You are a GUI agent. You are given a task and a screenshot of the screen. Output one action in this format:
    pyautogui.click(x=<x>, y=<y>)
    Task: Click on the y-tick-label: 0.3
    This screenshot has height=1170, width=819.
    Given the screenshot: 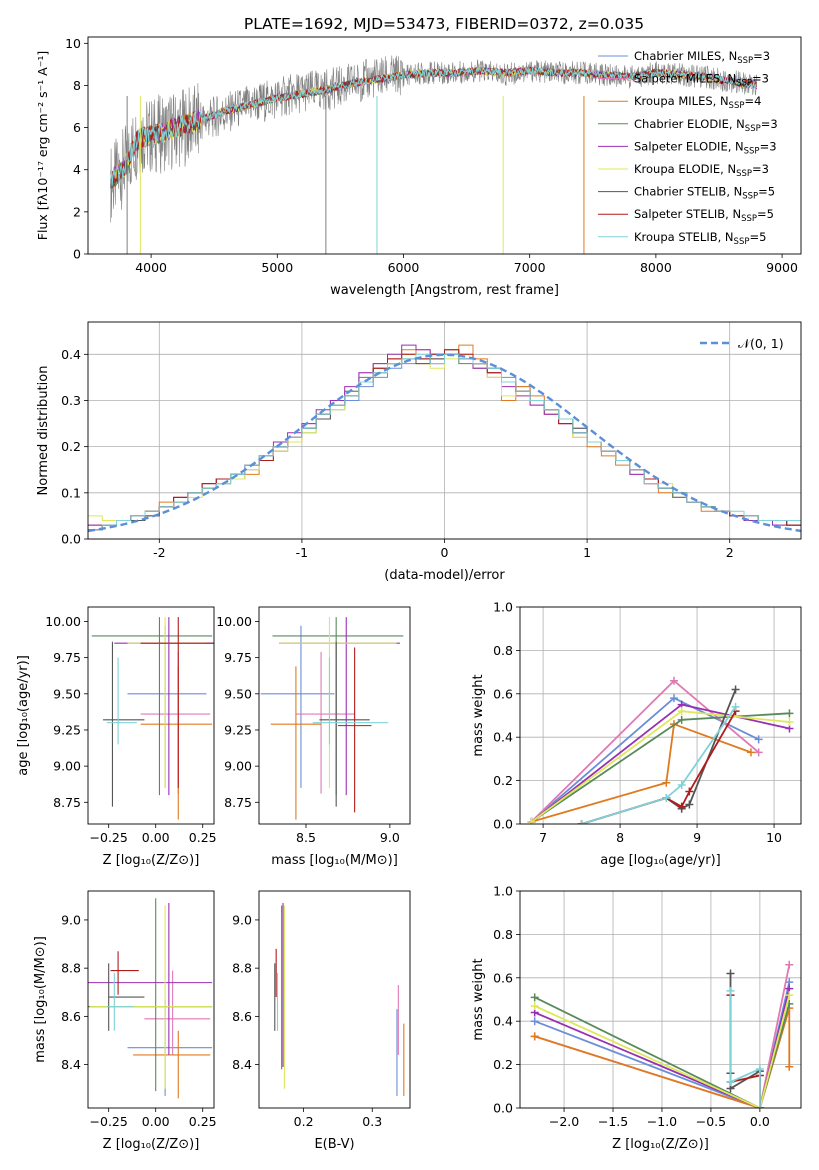 What is the action you would take?
    pyautogui.click(x=71, y=400)
    